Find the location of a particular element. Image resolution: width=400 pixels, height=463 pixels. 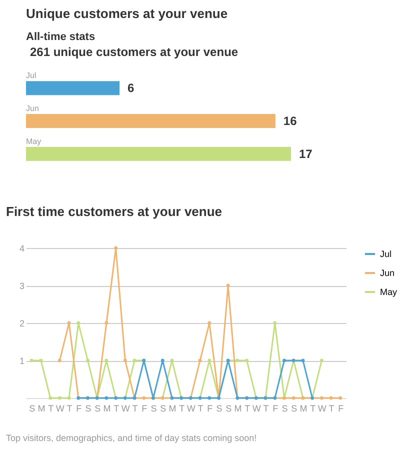

category-label: Jul is located at coordinates (31, 75).